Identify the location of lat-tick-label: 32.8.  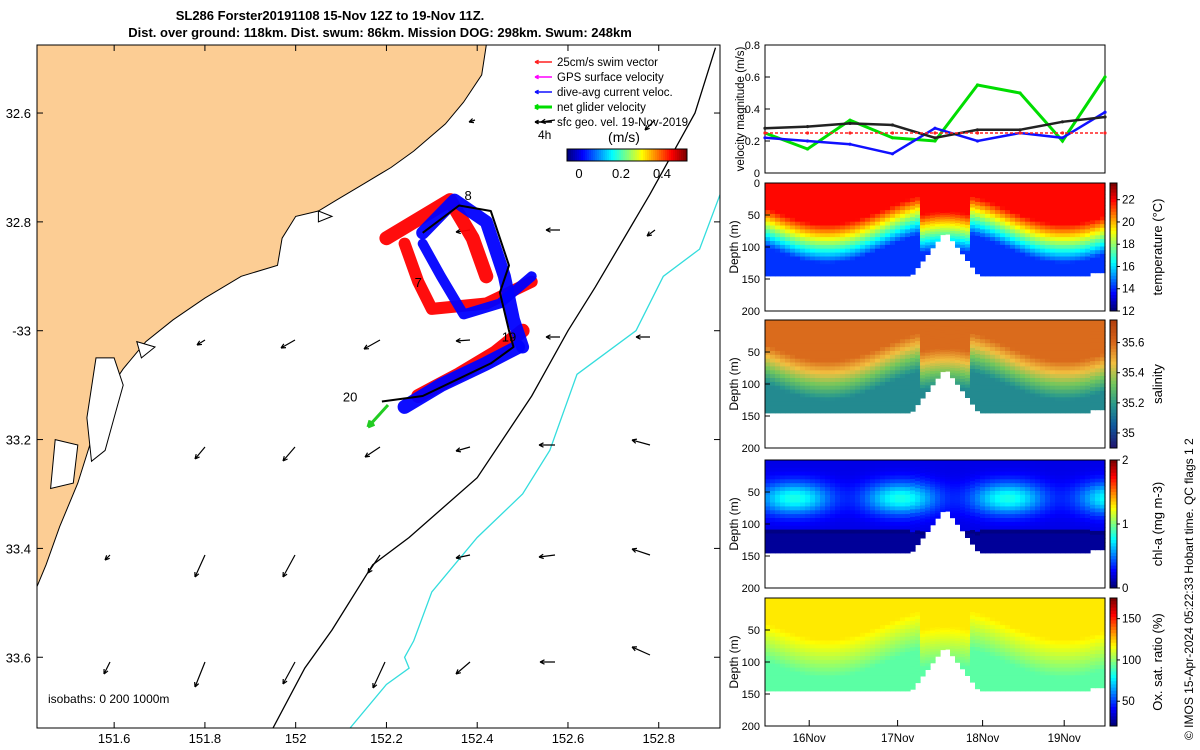
(18, 222).